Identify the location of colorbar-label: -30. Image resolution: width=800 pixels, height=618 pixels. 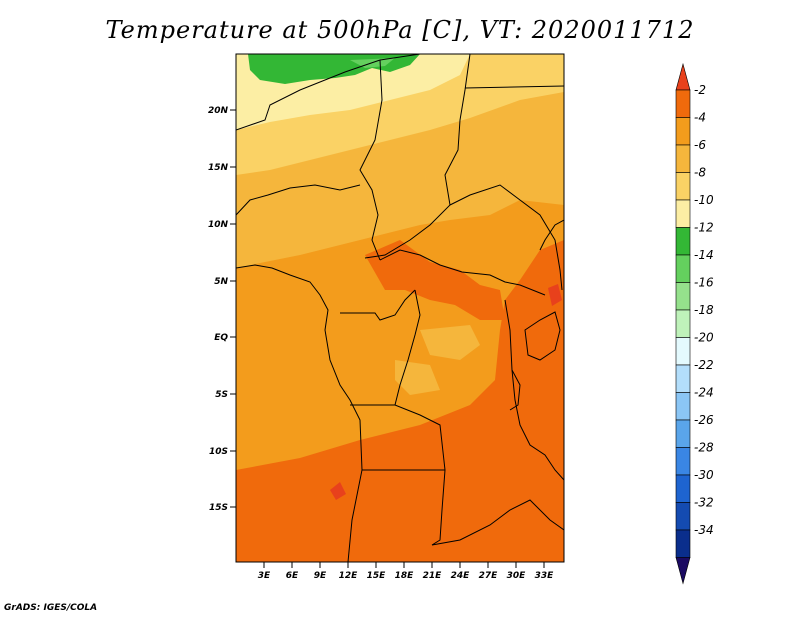
(704, 475).